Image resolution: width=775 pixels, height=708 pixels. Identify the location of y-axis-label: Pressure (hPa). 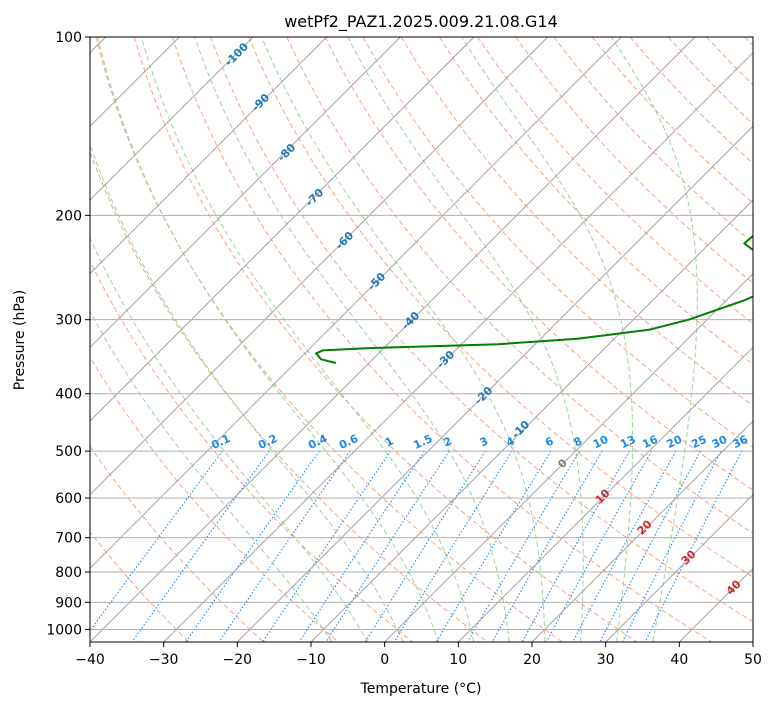
(20, 340).